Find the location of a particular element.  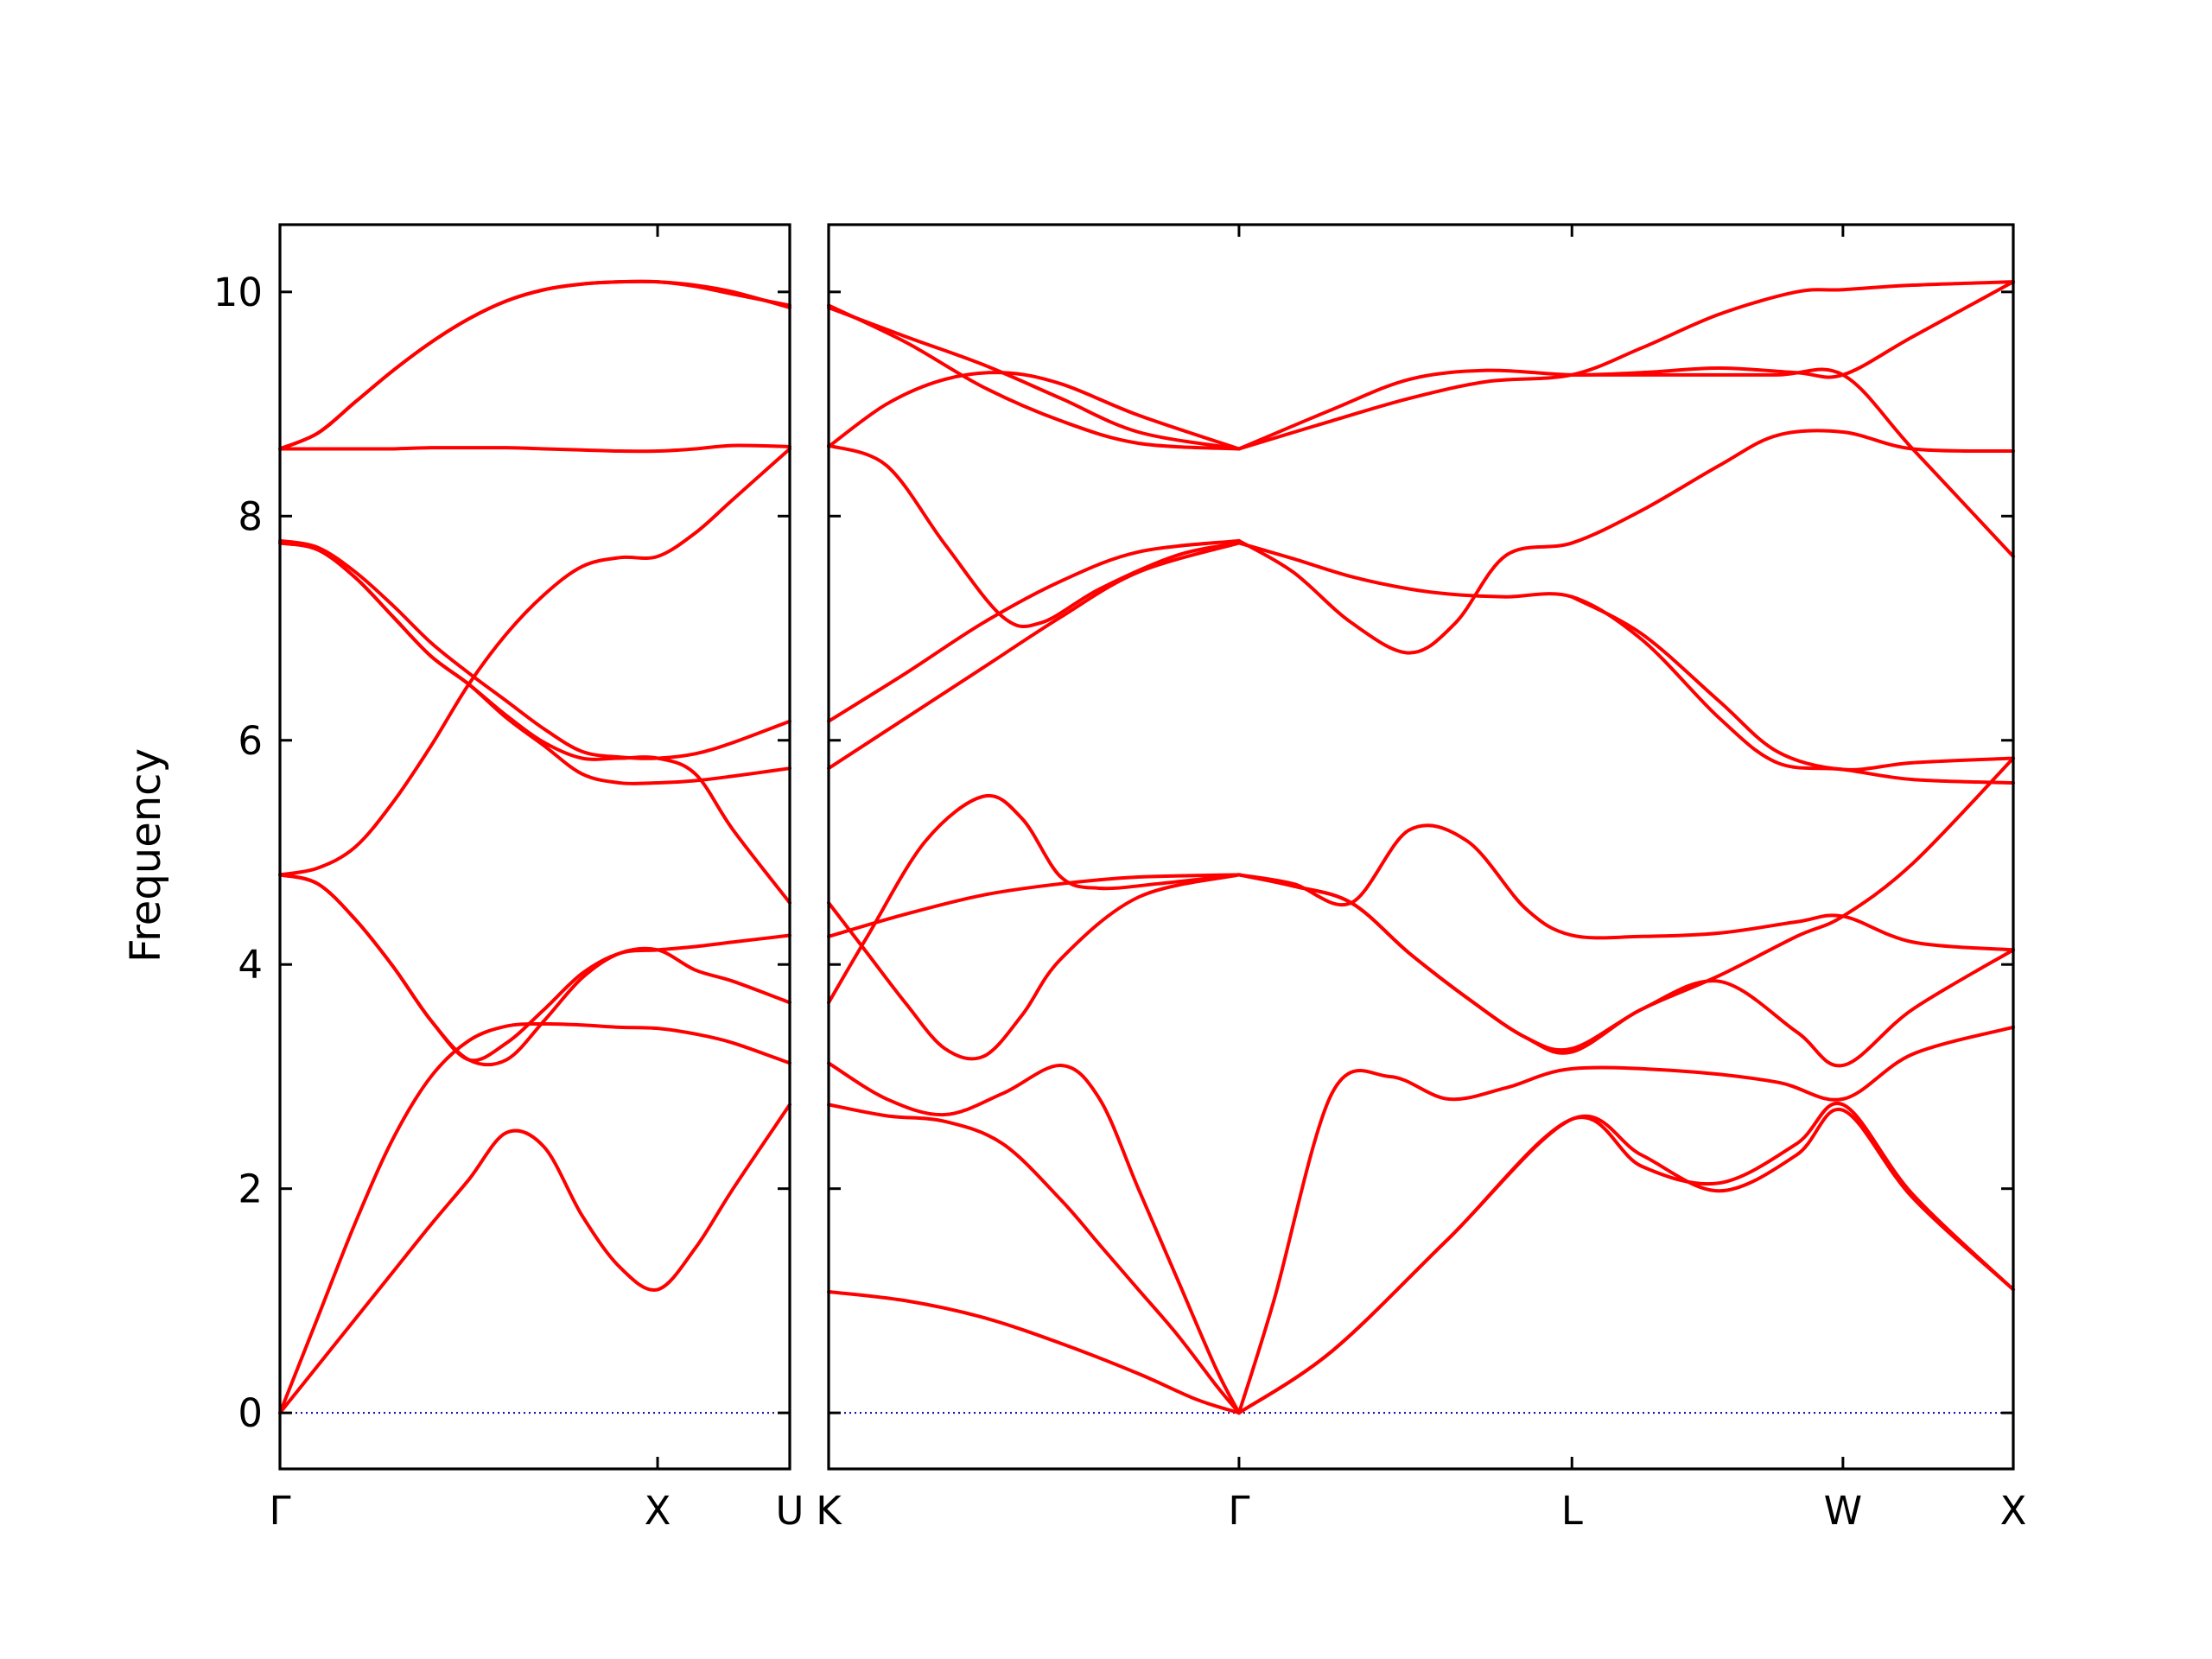

left-x-tick-label: U is located at coordinates (790, 1511).